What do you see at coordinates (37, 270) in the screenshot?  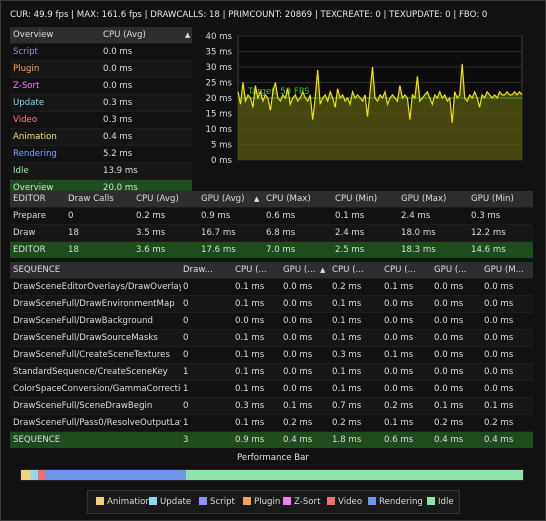 I see `sequence-header-cell: SEQUENCE` at bounding box center [37, 270].